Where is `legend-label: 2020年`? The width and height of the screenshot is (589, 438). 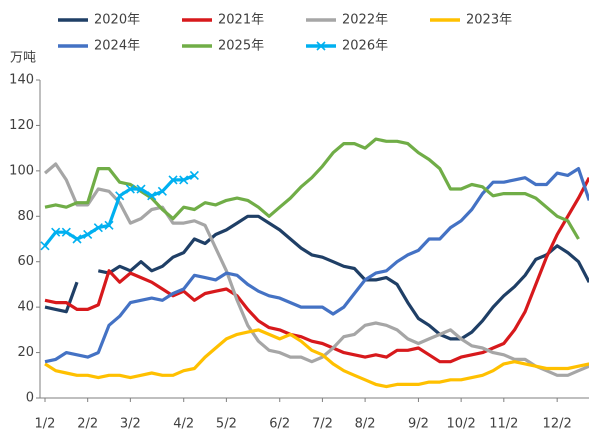
legend-label: 2020年 is located at coordinates (117, 20).